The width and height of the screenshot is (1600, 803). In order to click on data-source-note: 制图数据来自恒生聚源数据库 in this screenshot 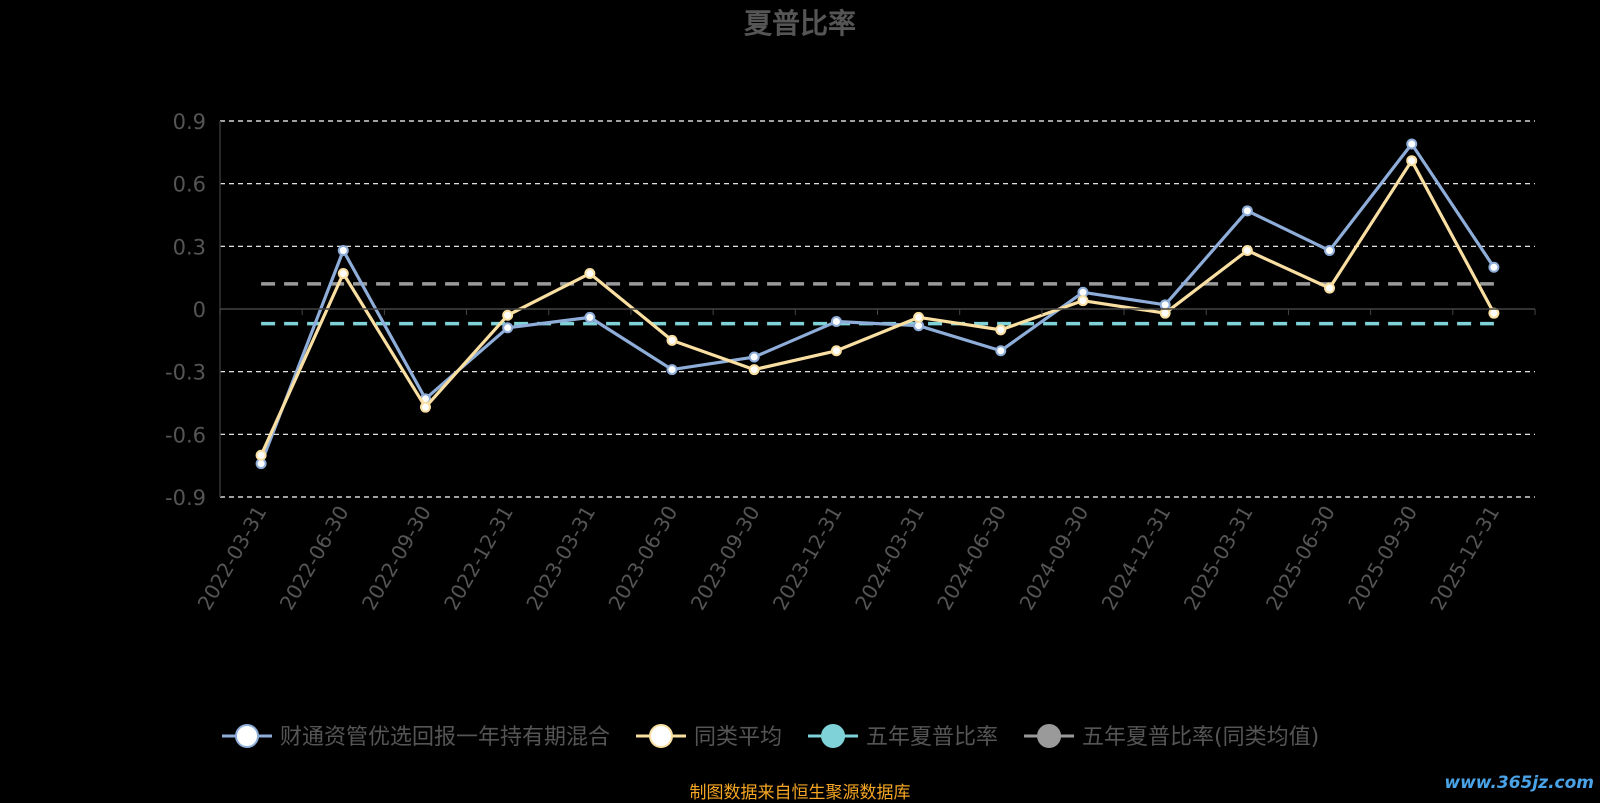, I will do `click(800, 793)`.